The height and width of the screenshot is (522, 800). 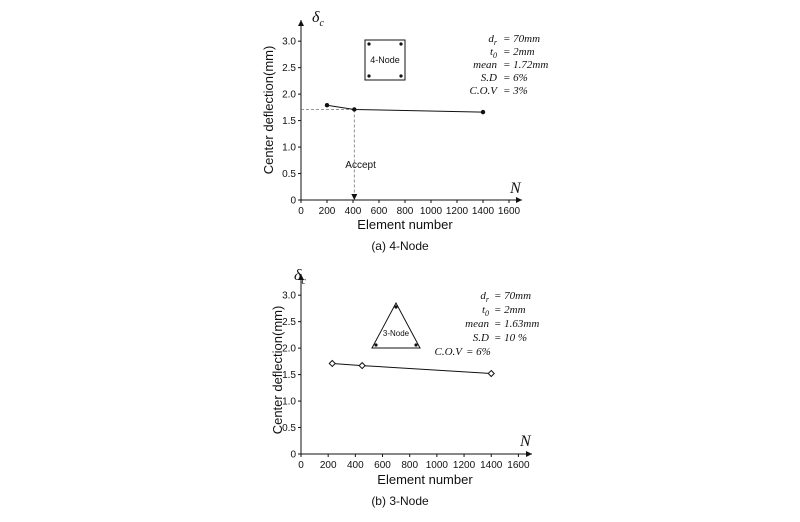 I want to click on element-label: 3-Node, so click(x=396, y=333).